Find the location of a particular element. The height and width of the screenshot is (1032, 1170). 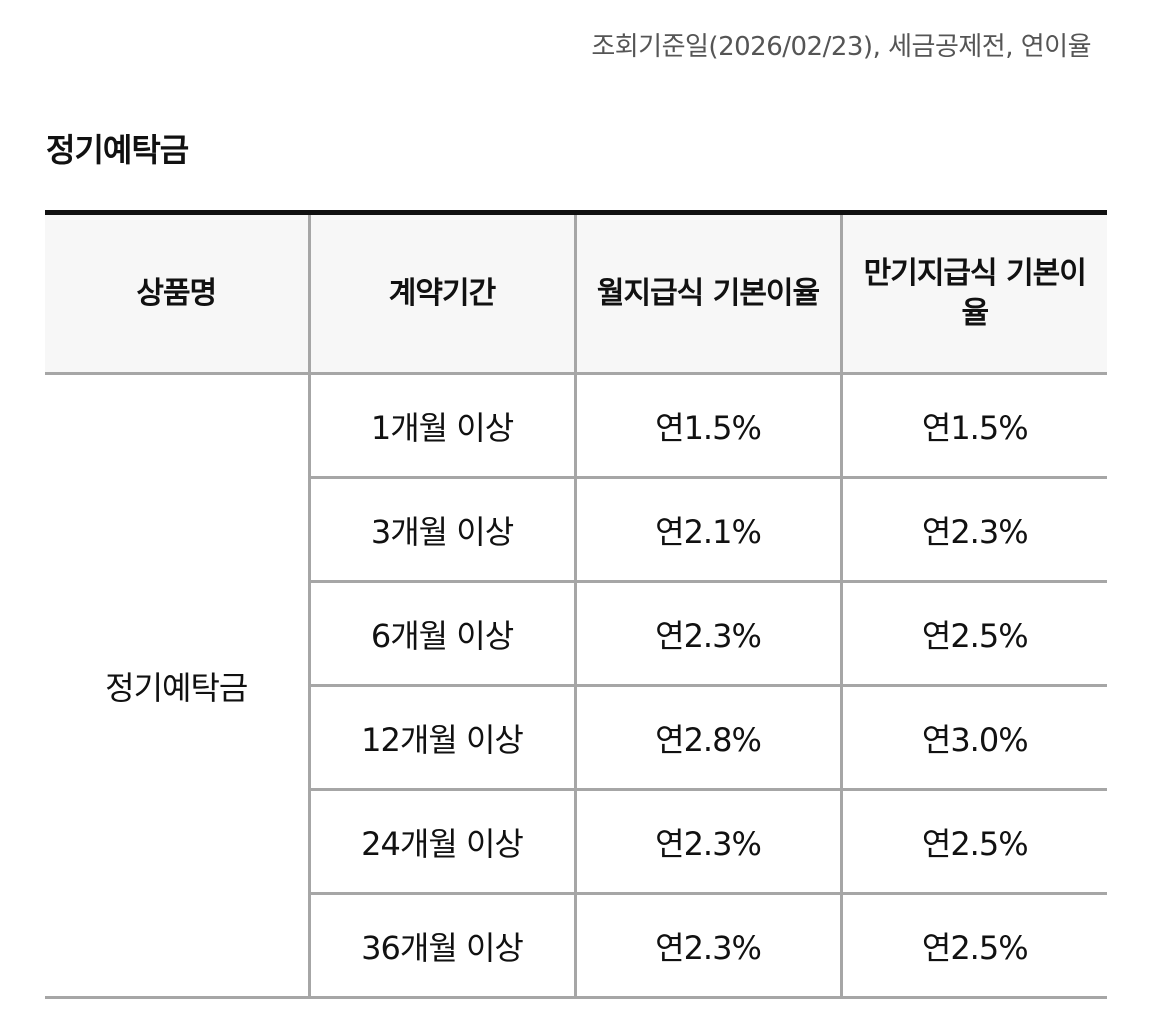

table-row: 36개월 이상 연2.3% 연2.5% is located at coordinates (576, 946).